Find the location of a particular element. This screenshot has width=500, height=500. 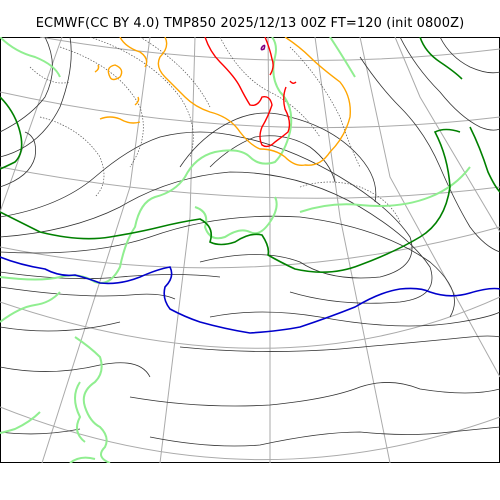

purple-isotherm is located at coordinates (263, 47).